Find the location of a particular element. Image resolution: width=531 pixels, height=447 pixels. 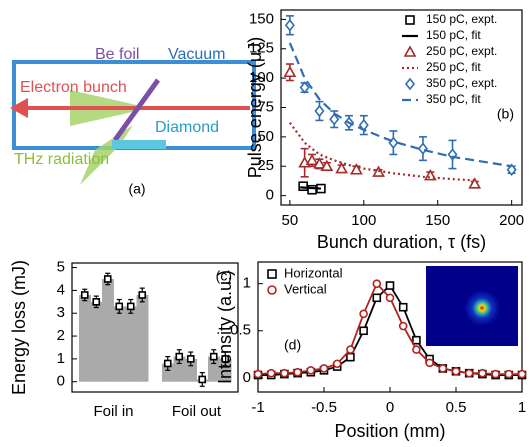

x-tick-label: 200 is located at coordinates (511, 220).